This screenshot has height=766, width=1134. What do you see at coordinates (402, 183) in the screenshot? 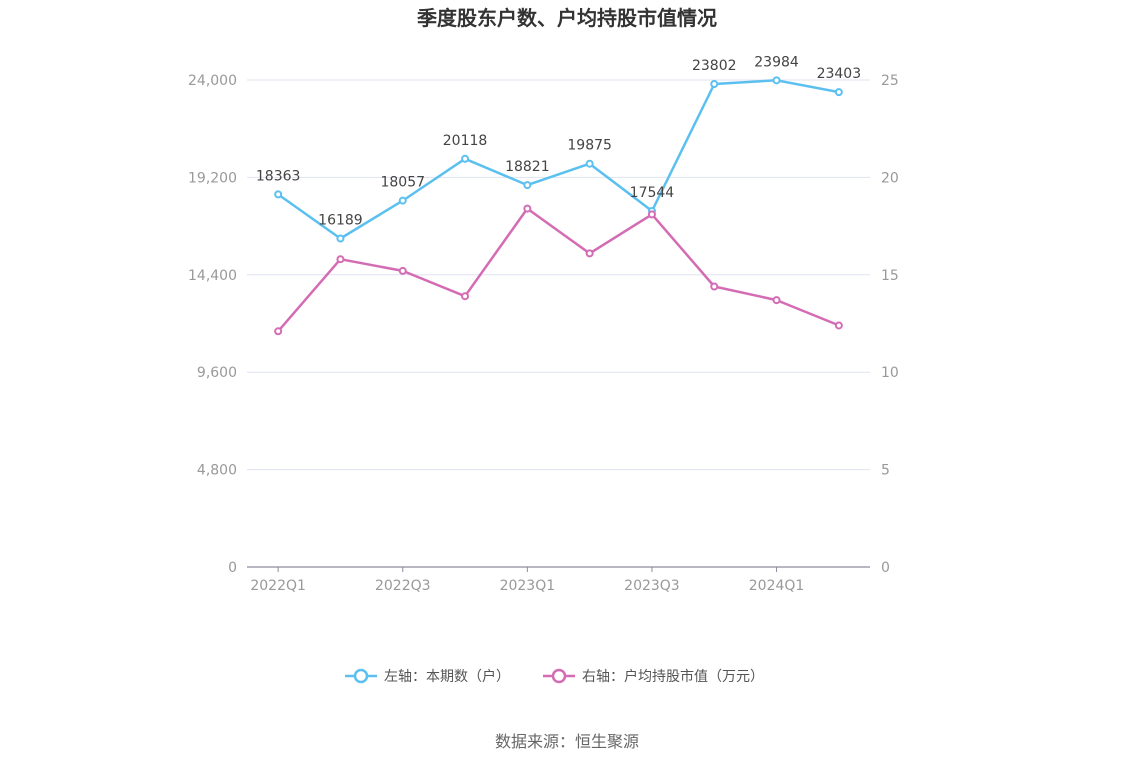
I see `data-label: 18057` at bounding box center [402, 183].